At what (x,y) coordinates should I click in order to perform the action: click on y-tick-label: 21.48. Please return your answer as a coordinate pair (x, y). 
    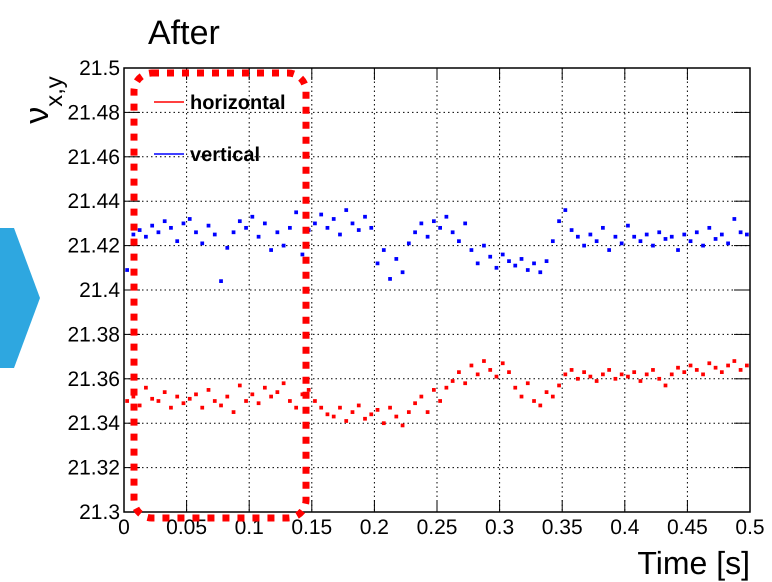
    Looking at the image, I should click on (93, 112).